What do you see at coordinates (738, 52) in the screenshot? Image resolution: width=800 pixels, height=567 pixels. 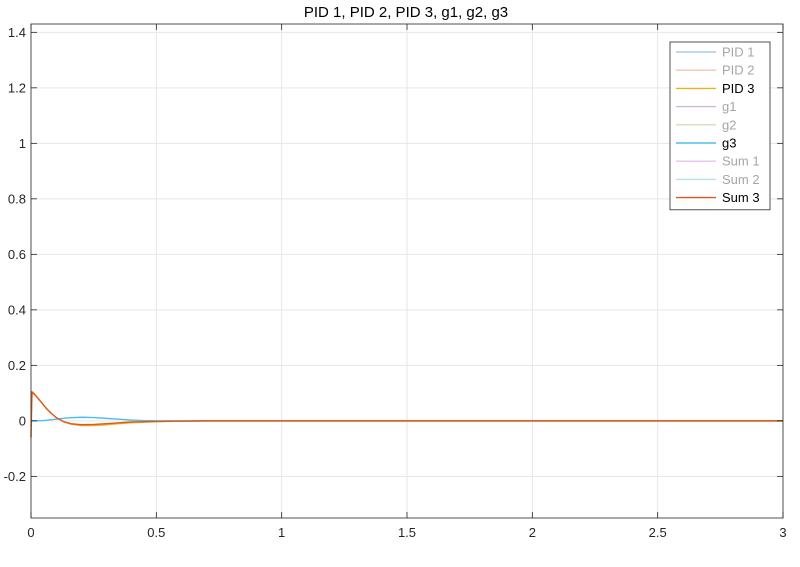 I see `legend-entry-pid-1: PID 1` at bounding box center [738, 52].